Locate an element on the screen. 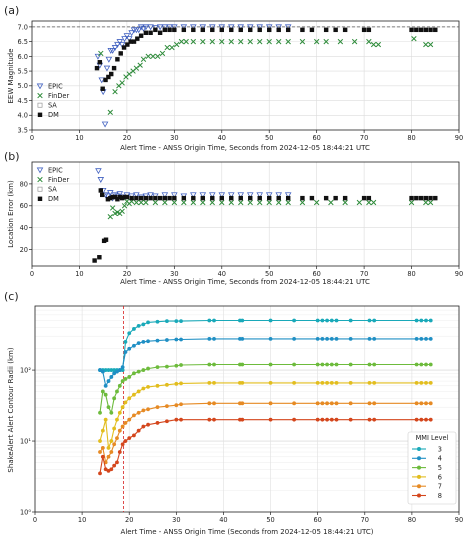  legend-label: 8 is located at coordinates (440, 496).